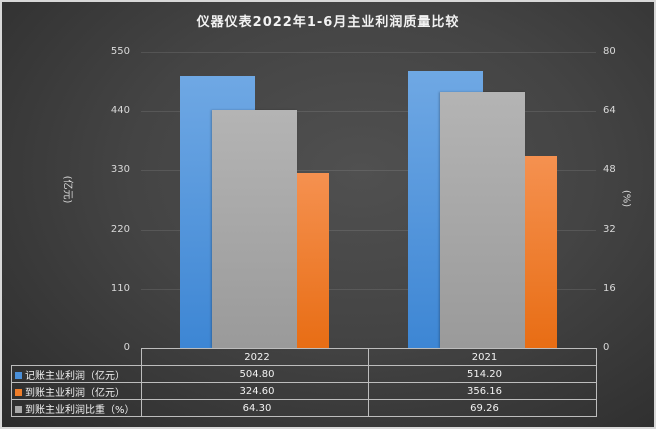 The height and width of the screenshot is (429, 656). What do you see at coordinates (254, 229) in the screenshot?
I see `bar-2022-received-ratio` at bounding box center [254, 229].